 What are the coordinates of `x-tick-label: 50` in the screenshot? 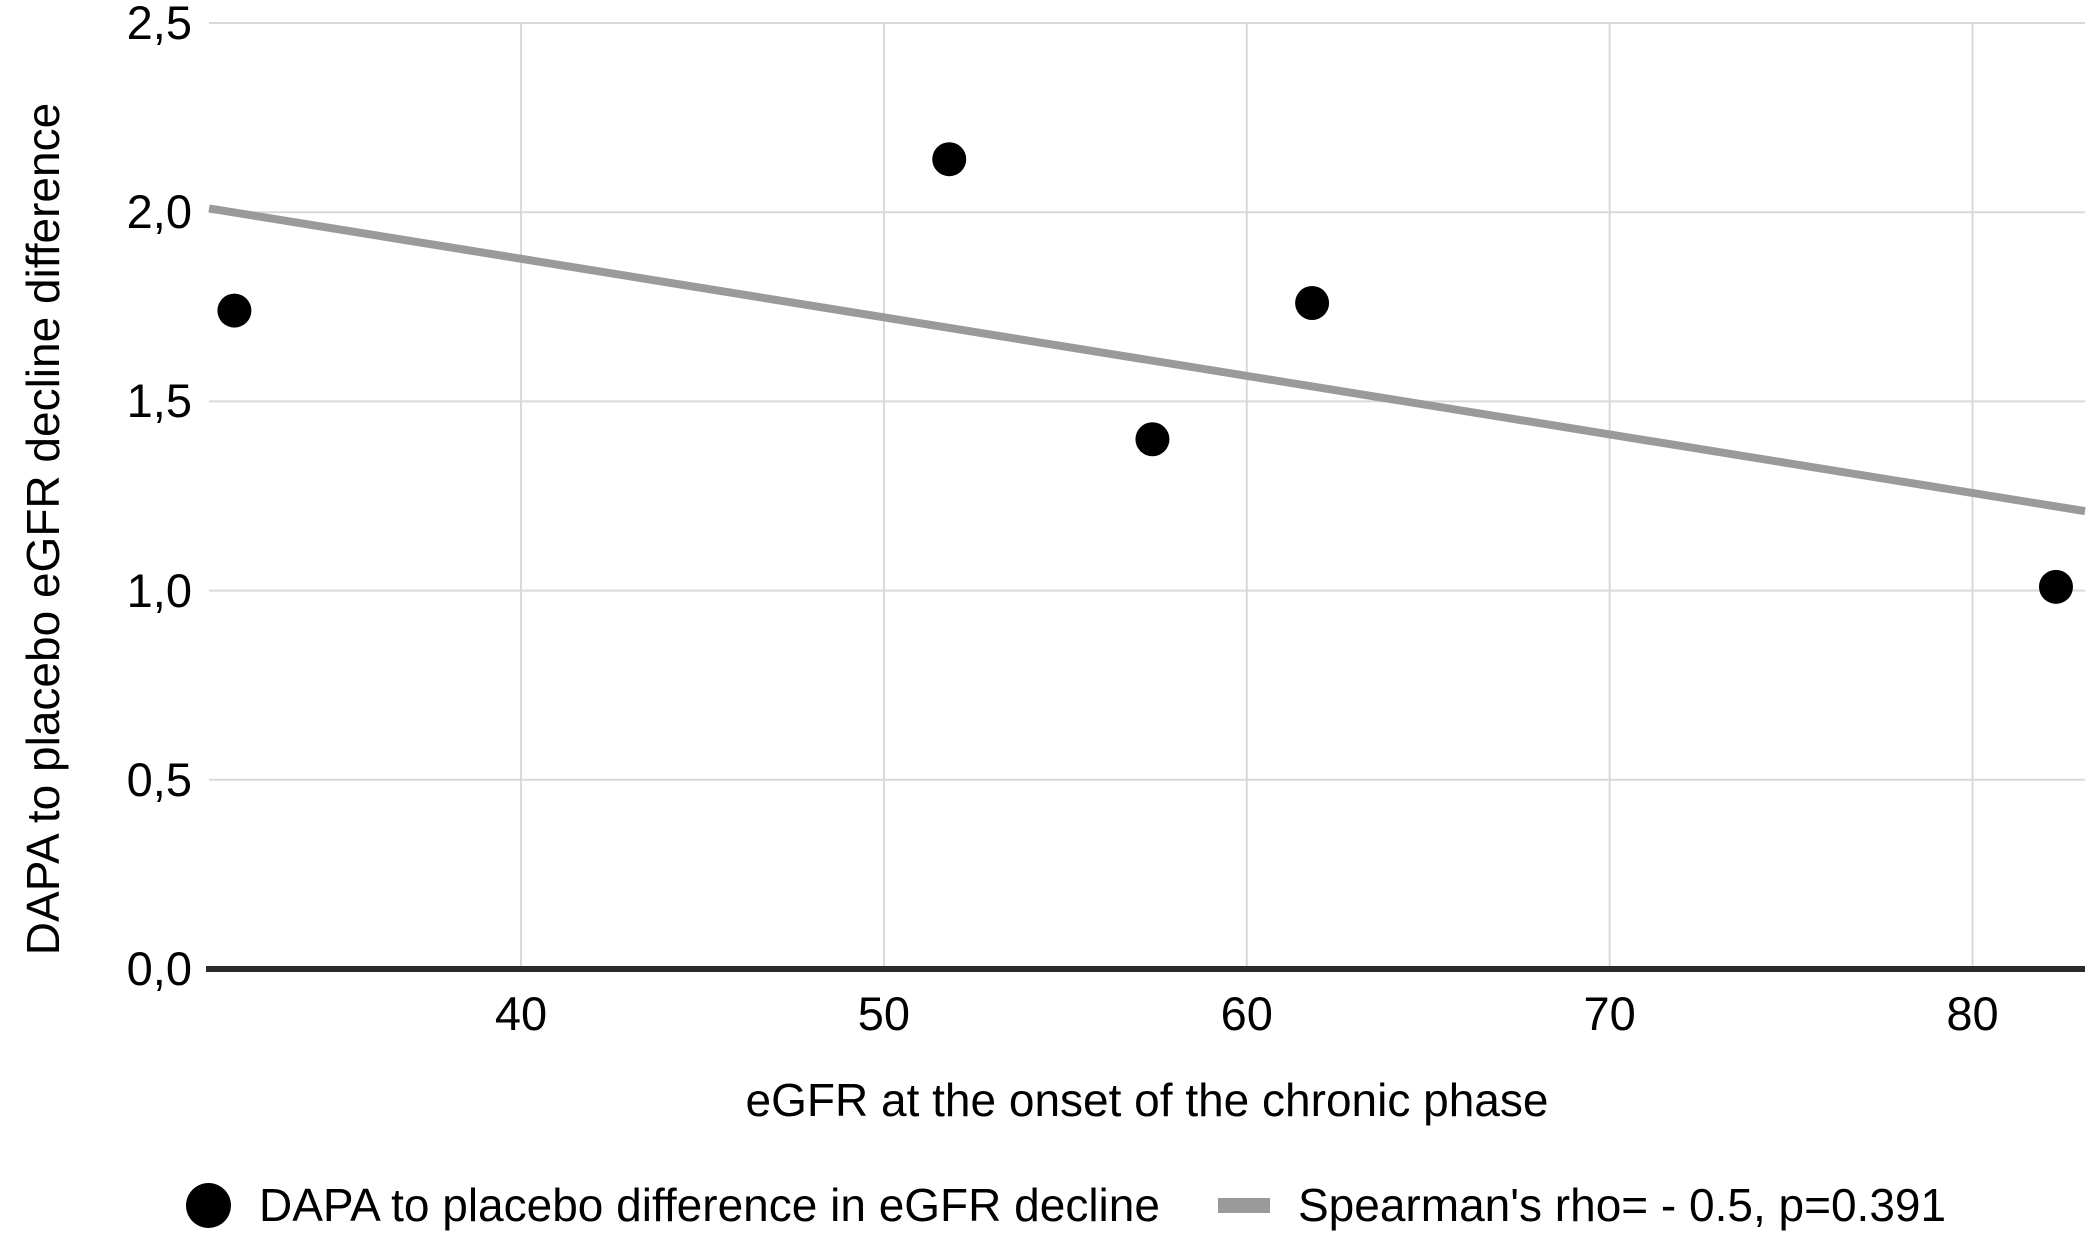 It's located at (884, 1013).